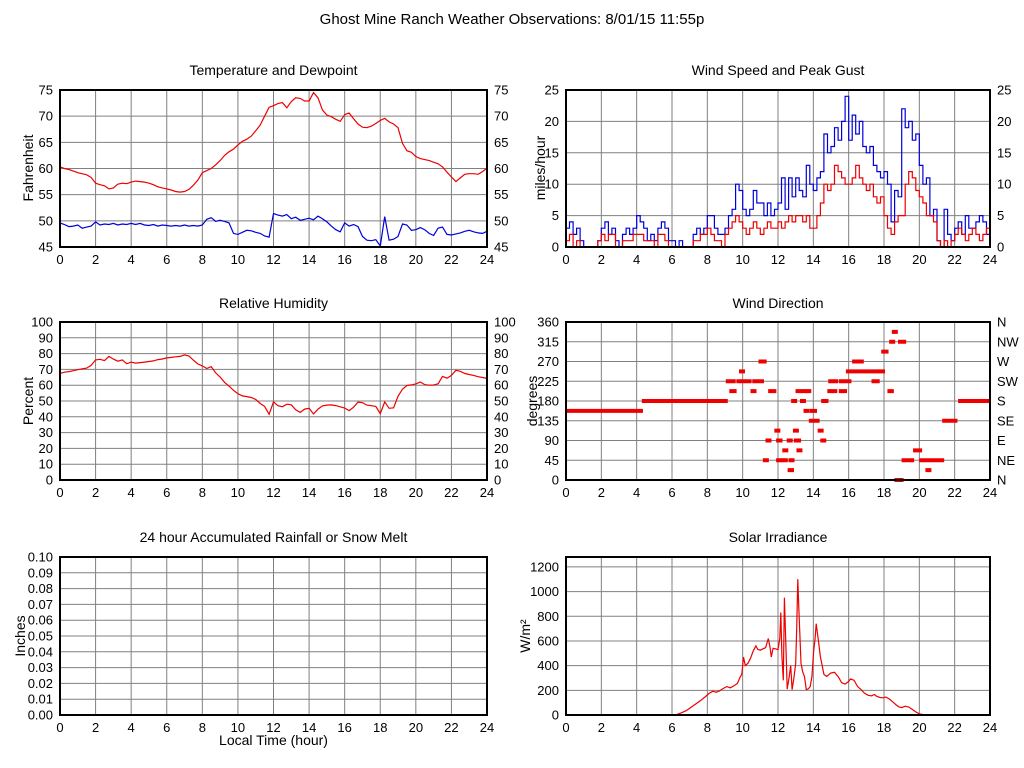 The width and height of the screenshot is (1024, 768). What do you see at coordinates (548, 381) in the screenshot?
I see `svg-text: 225` at bounding box center [548, 381].